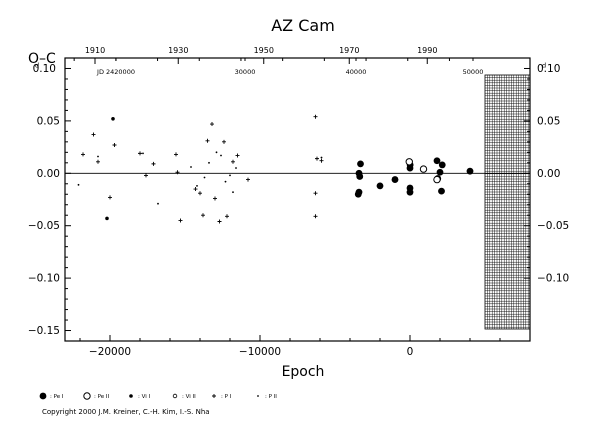  Describe the element at coordinates (349, 50) in the screenshot. I see `top-year-label: 1970` at that location.